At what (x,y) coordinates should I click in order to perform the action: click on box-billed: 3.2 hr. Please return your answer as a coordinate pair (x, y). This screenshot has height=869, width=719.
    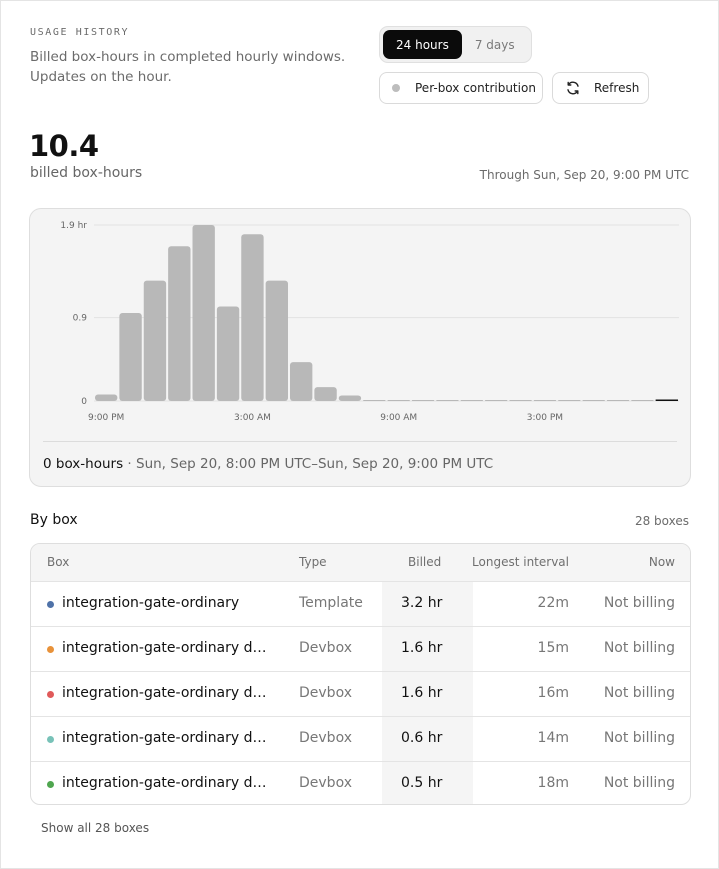
    Looking at the image, I should click on (422, 603).